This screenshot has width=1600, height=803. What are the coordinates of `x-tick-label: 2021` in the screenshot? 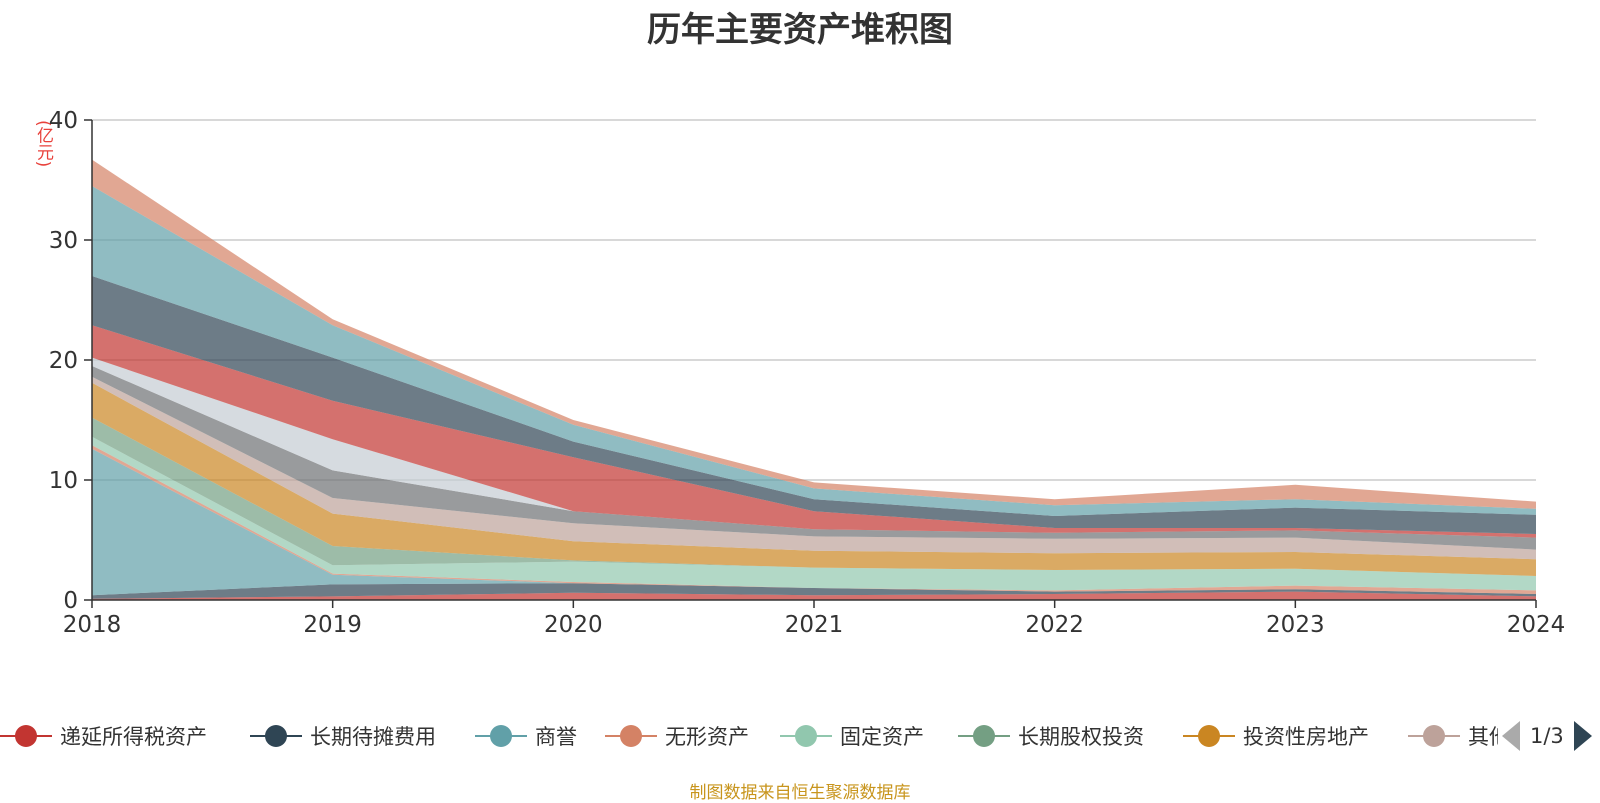 It's located at (814, 625).